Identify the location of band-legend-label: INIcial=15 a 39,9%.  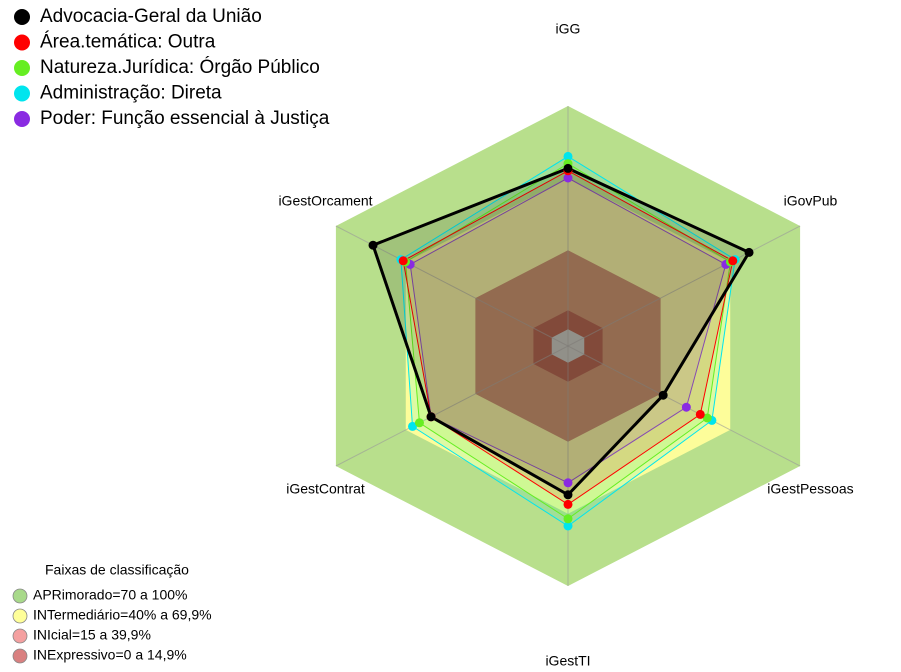
(92, 635).